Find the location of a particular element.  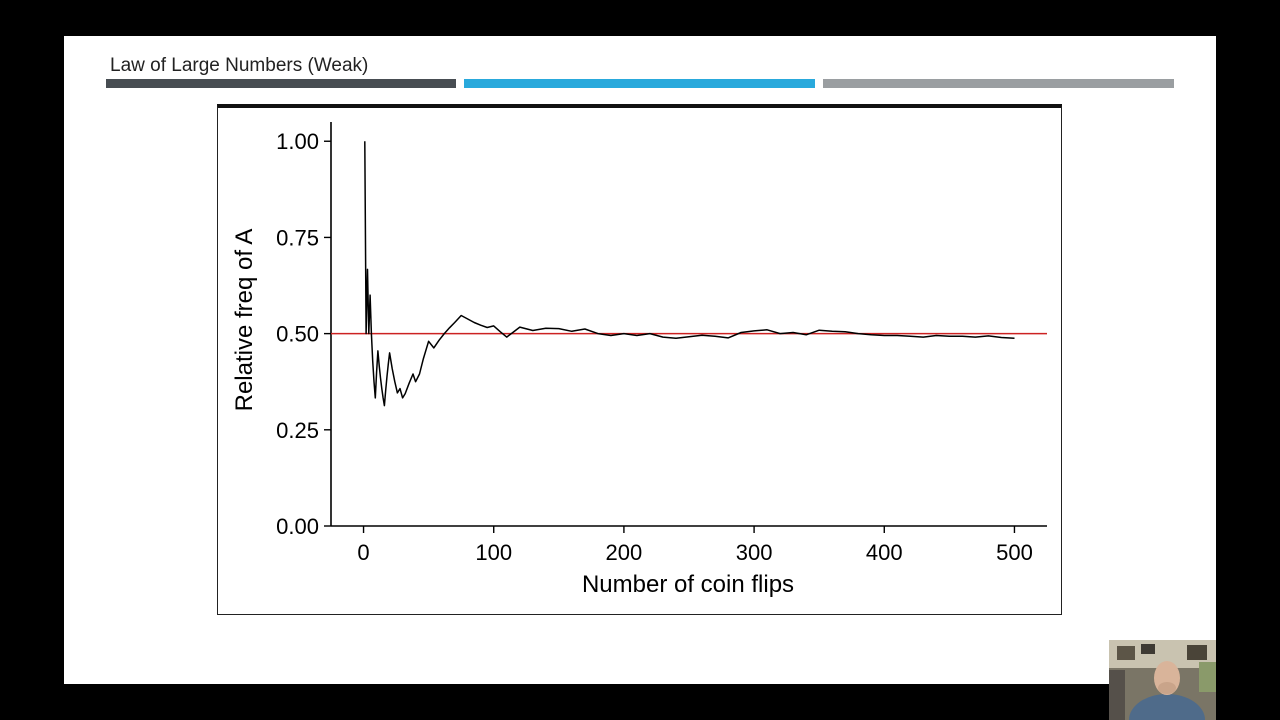

accent-bar-dark is located at coordinates (281, 83).